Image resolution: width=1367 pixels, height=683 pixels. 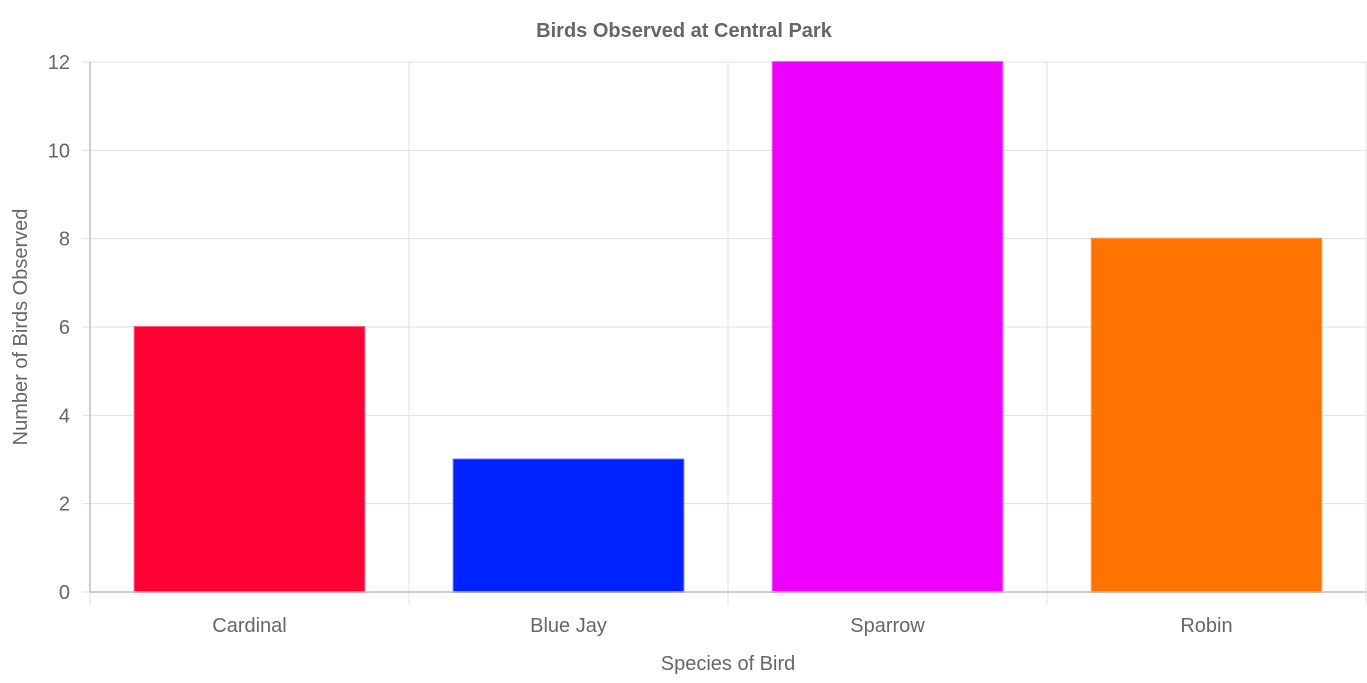 What do you see at coordinates (1206, 626) in the screenshot?
I see `x-tick-label: Robin` at bounding box center [1206, 626].